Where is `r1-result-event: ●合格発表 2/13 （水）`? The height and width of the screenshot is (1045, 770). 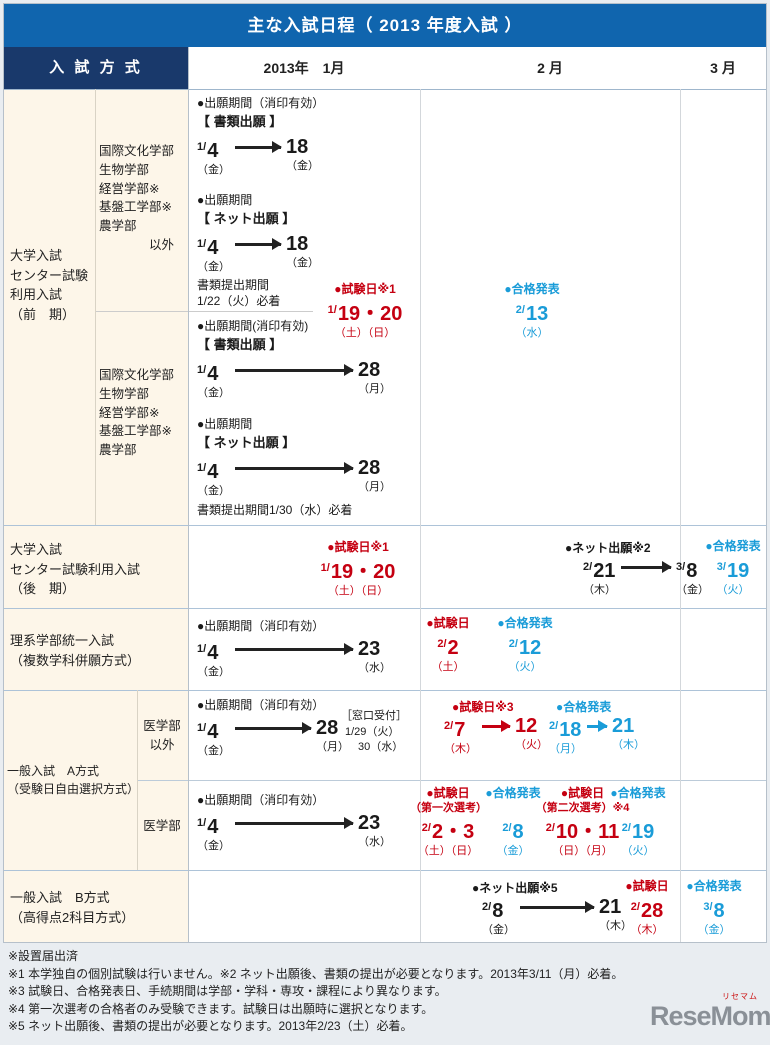 r1-result-event: ●合格発表 2/13 （水） is located at coordinates (532, 311).